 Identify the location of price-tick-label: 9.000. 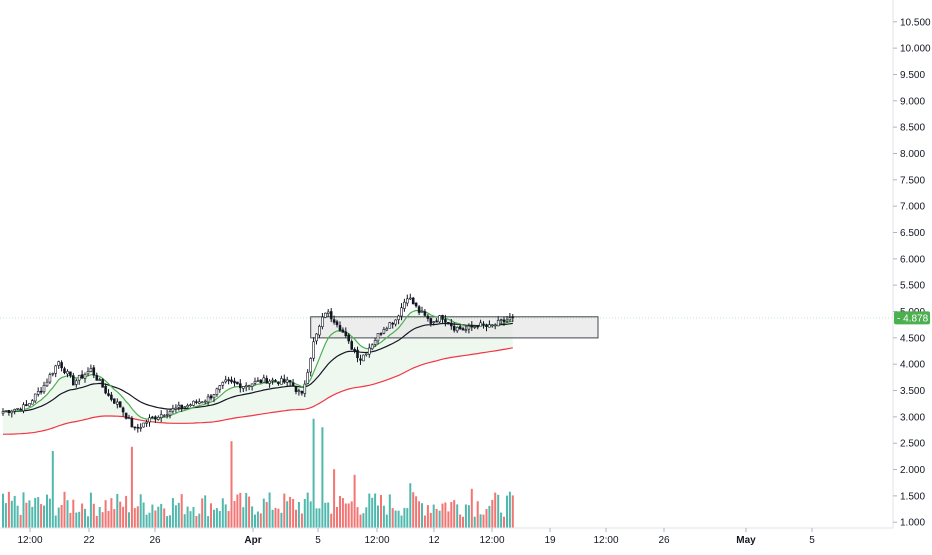
(912, 101).